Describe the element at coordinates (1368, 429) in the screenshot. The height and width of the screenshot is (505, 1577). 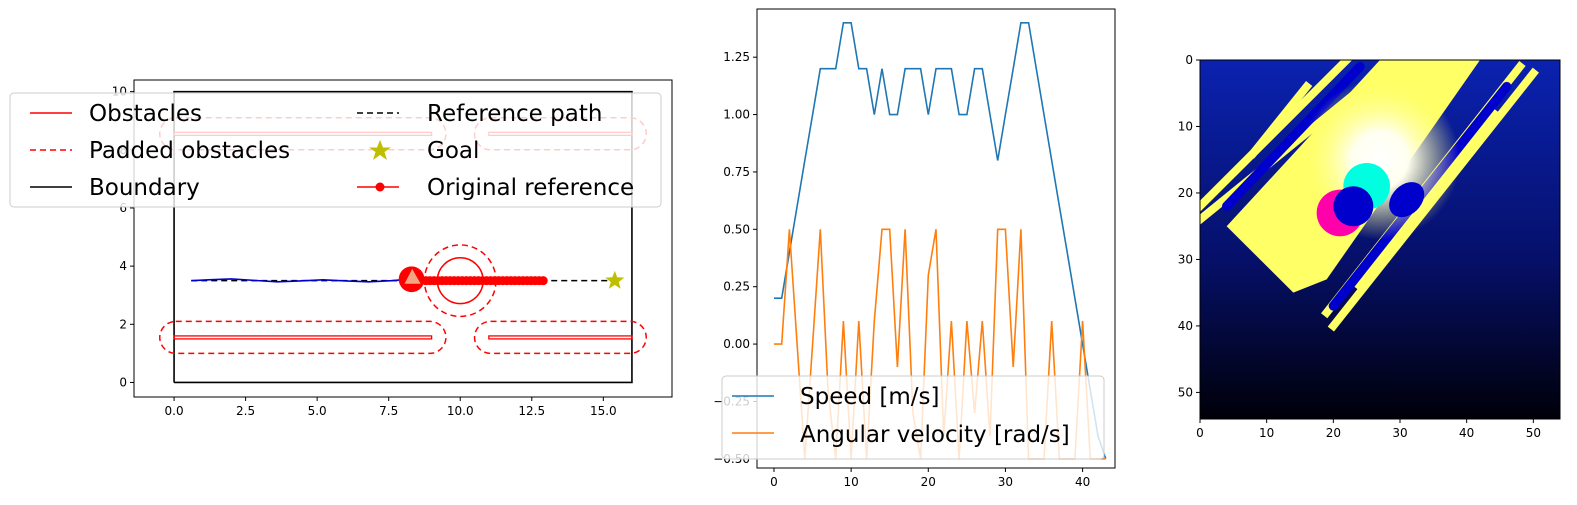
I see `image-x-ticks: 0 10 20 30 40 50` at that location.